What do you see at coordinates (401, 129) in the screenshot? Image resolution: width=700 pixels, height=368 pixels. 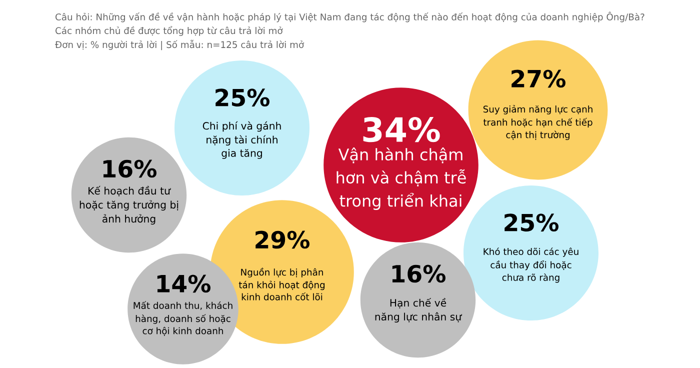 I see `data-label: 34%` at bounding box center [401, 129].